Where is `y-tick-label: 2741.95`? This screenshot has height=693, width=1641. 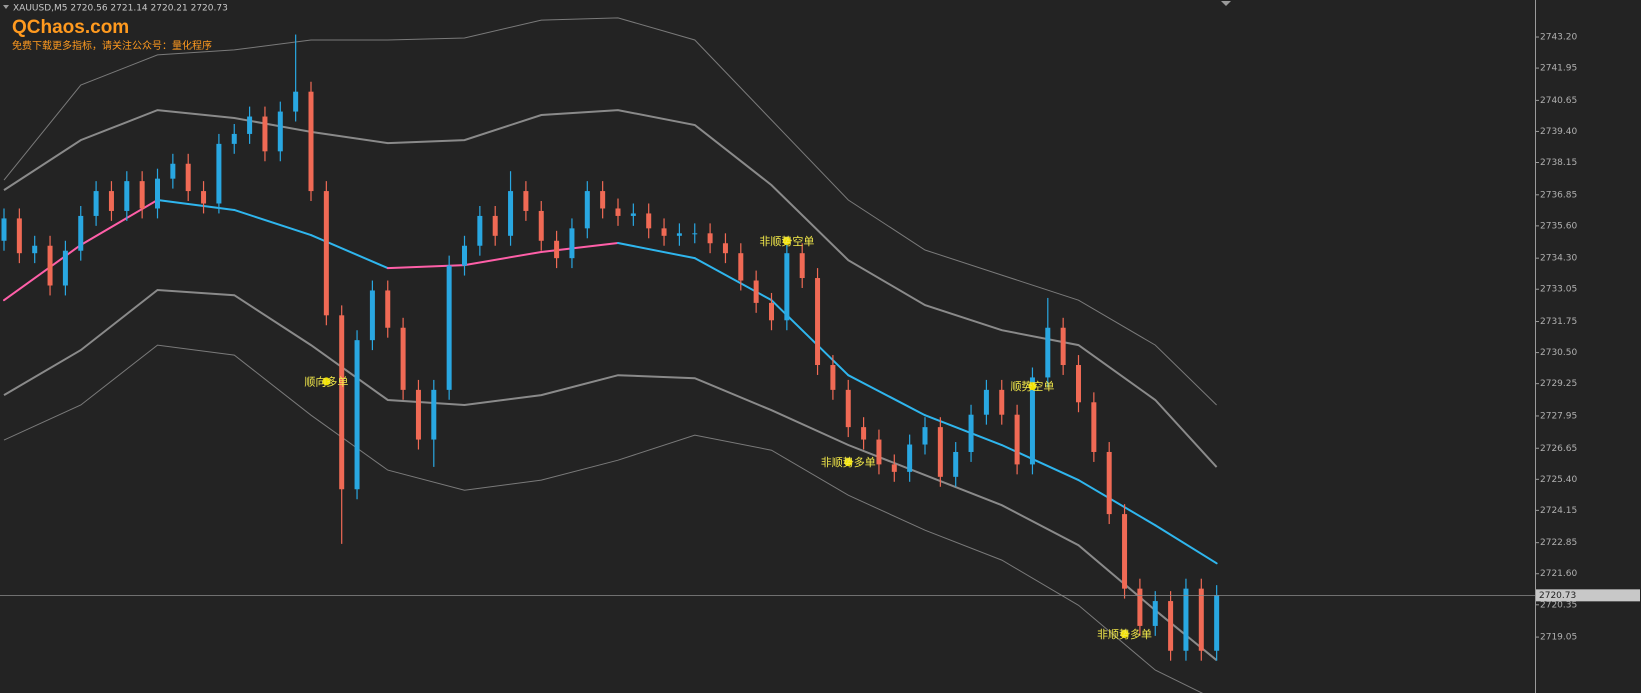 y-tick-label: 2741.95 is located at coordinates (1558, 69).